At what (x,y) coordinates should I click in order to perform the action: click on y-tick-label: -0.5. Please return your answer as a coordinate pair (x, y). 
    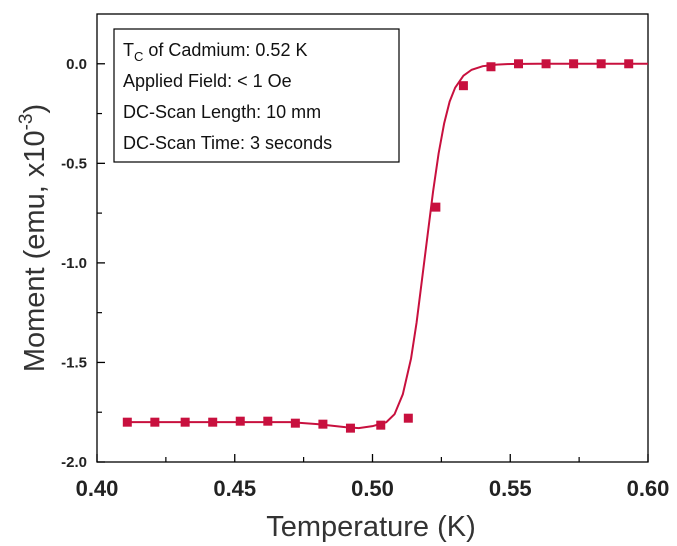
    Looking at the image, I should click on (74, 163).